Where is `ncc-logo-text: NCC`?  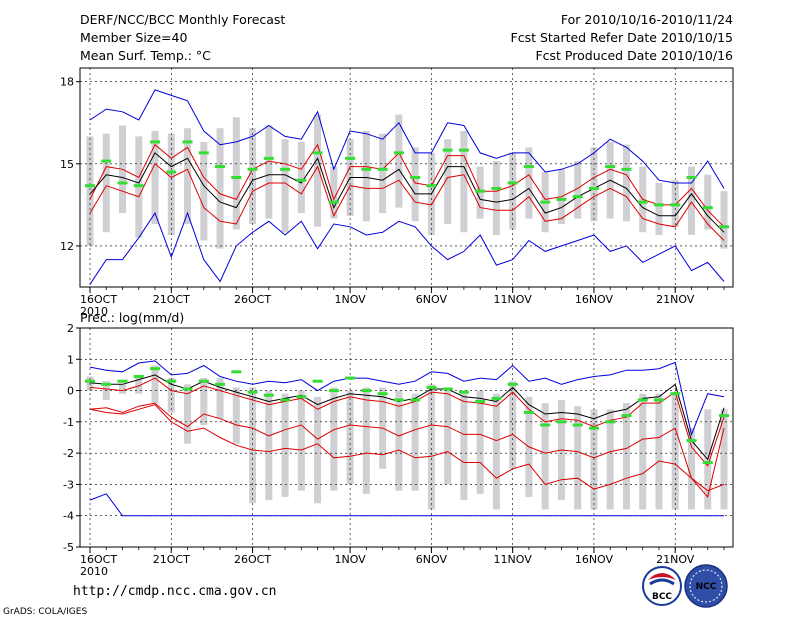
ncc-logo-text: NCC is located at coordinates (706, 587).